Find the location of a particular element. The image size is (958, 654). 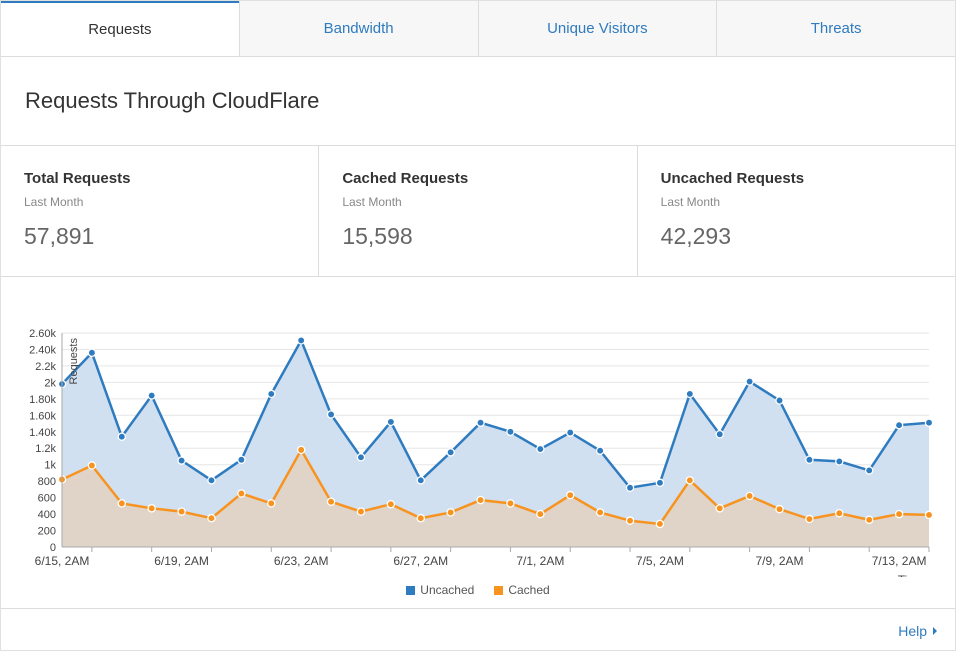

stat-label: Cached Requests is located at coordinates (405, 178).